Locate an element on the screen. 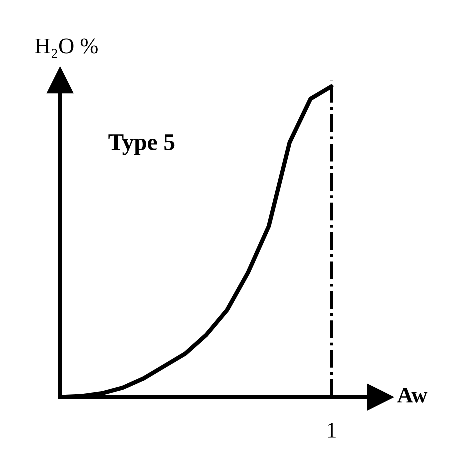 Image resolution: width=464 pixels, height=473 pixels. text: 1 is located at coordinates (332, 430).